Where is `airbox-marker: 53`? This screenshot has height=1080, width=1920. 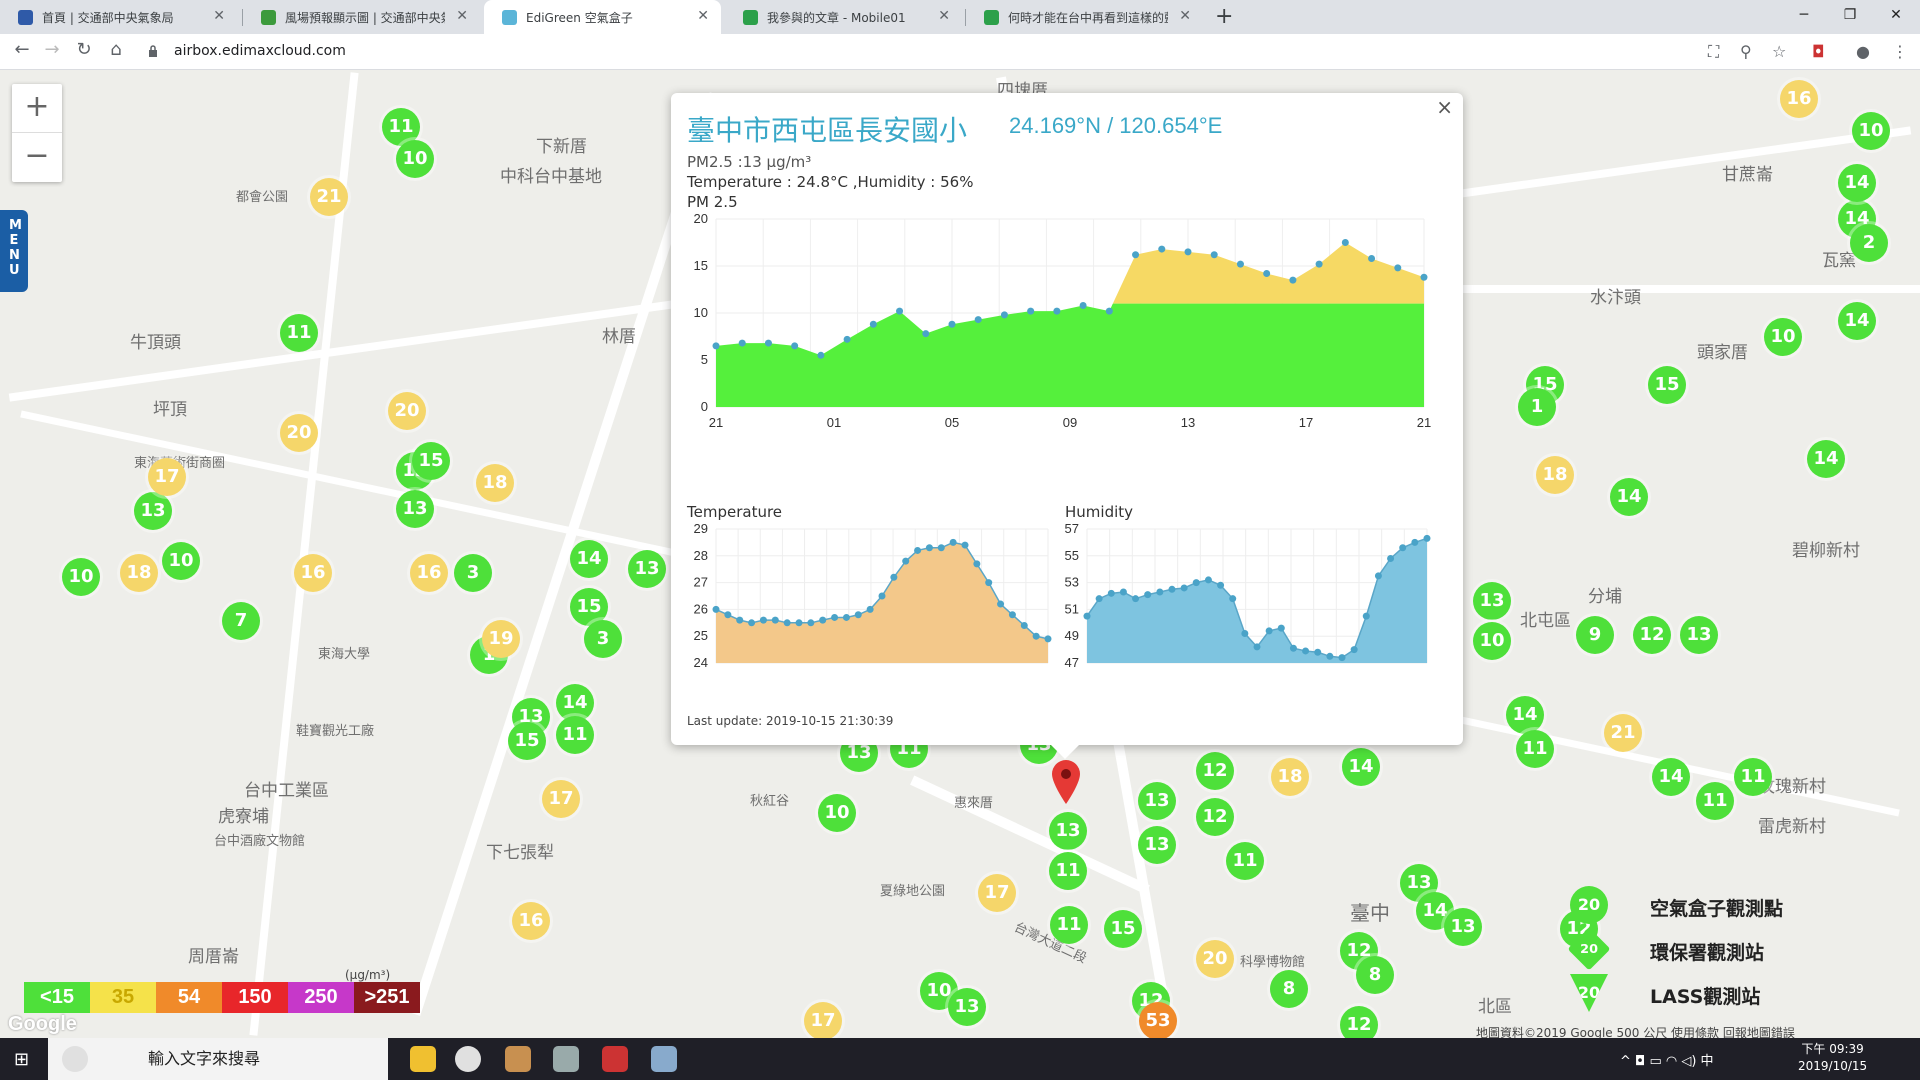 airbox-marker: 53 is located at coordinates (1158, 1020).